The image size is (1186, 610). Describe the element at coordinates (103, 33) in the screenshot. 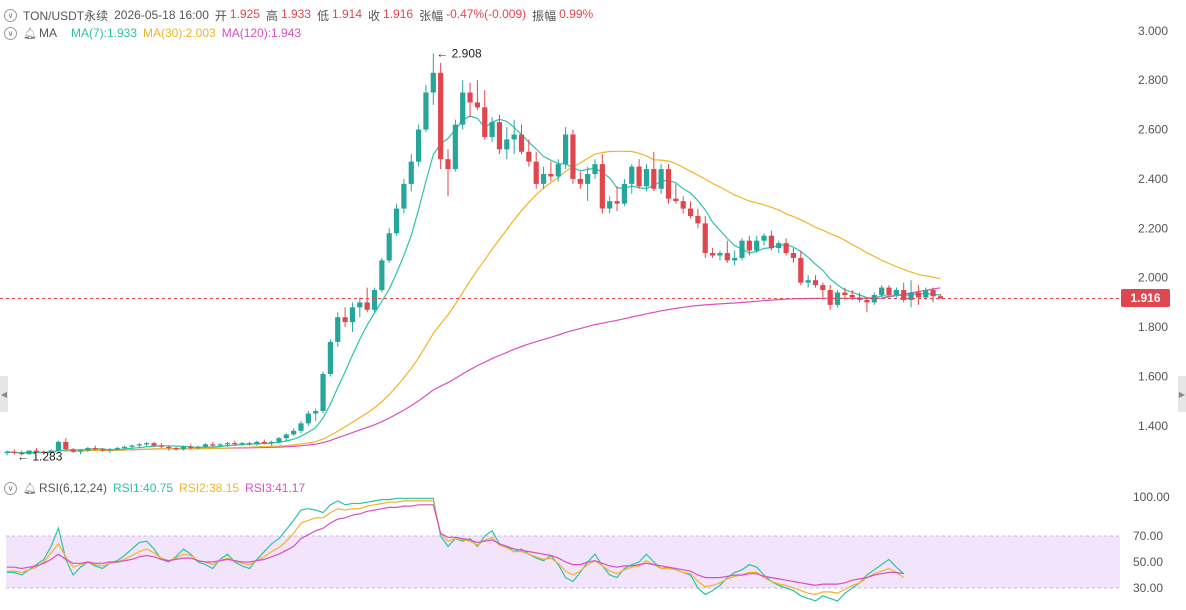

I see `ma7-legend: MA(7):1.933` at that location.